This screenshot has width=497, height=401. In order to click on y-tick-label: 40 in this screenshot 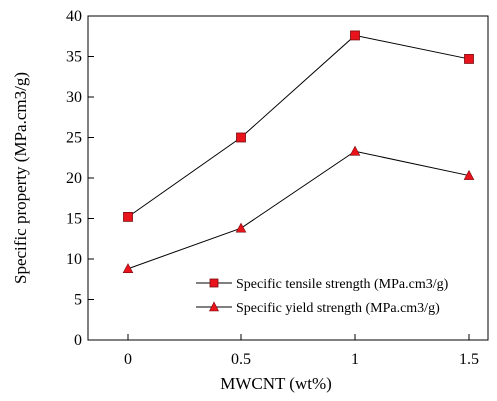, I will do `click(74, 16)`.